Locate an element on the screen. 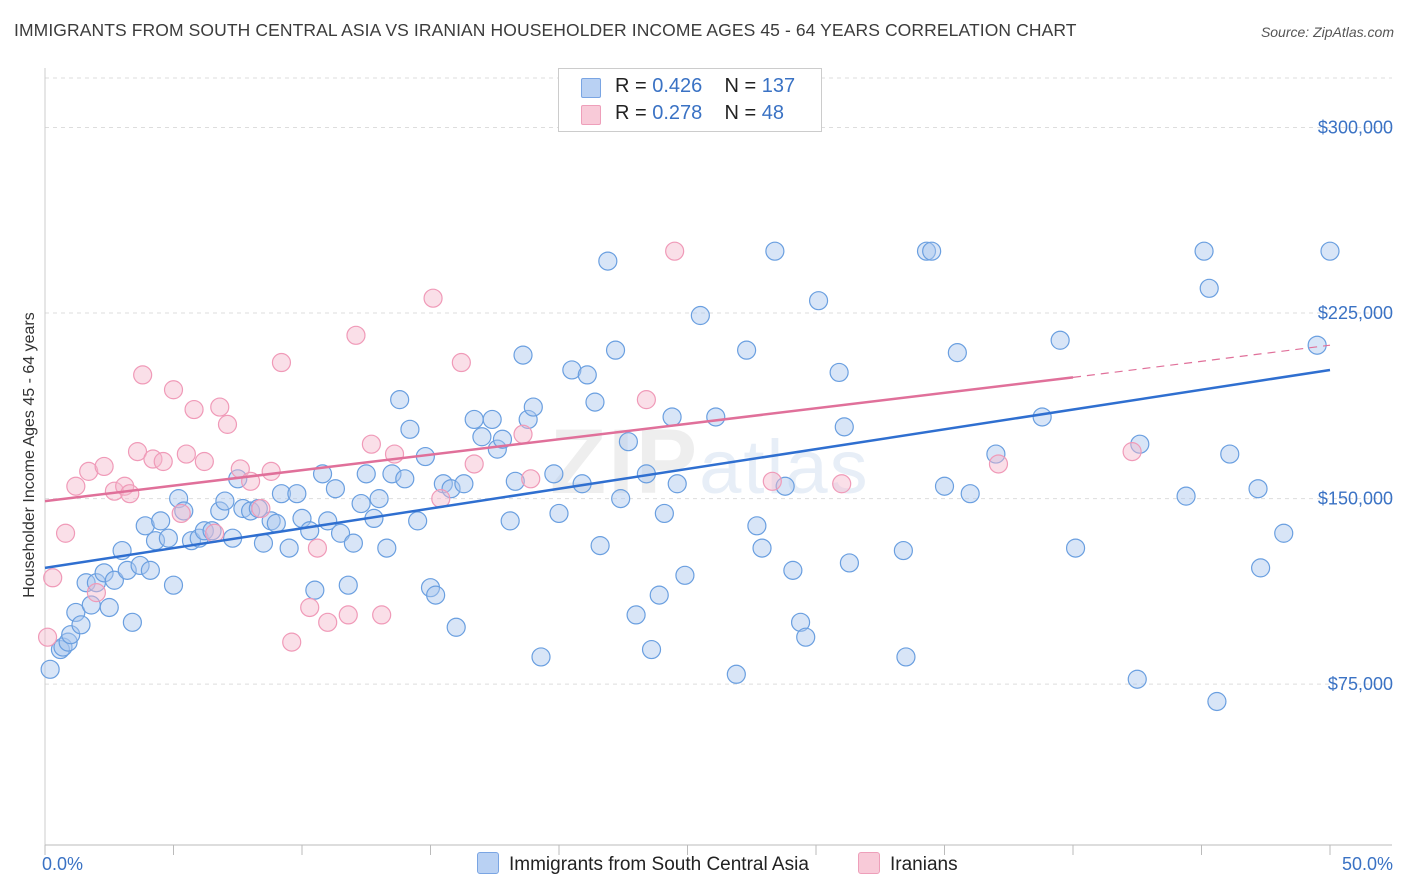 The height and width of the screenshot is (892, 1406). bottom-swatch-iranians is located at coordinates (869, 863).